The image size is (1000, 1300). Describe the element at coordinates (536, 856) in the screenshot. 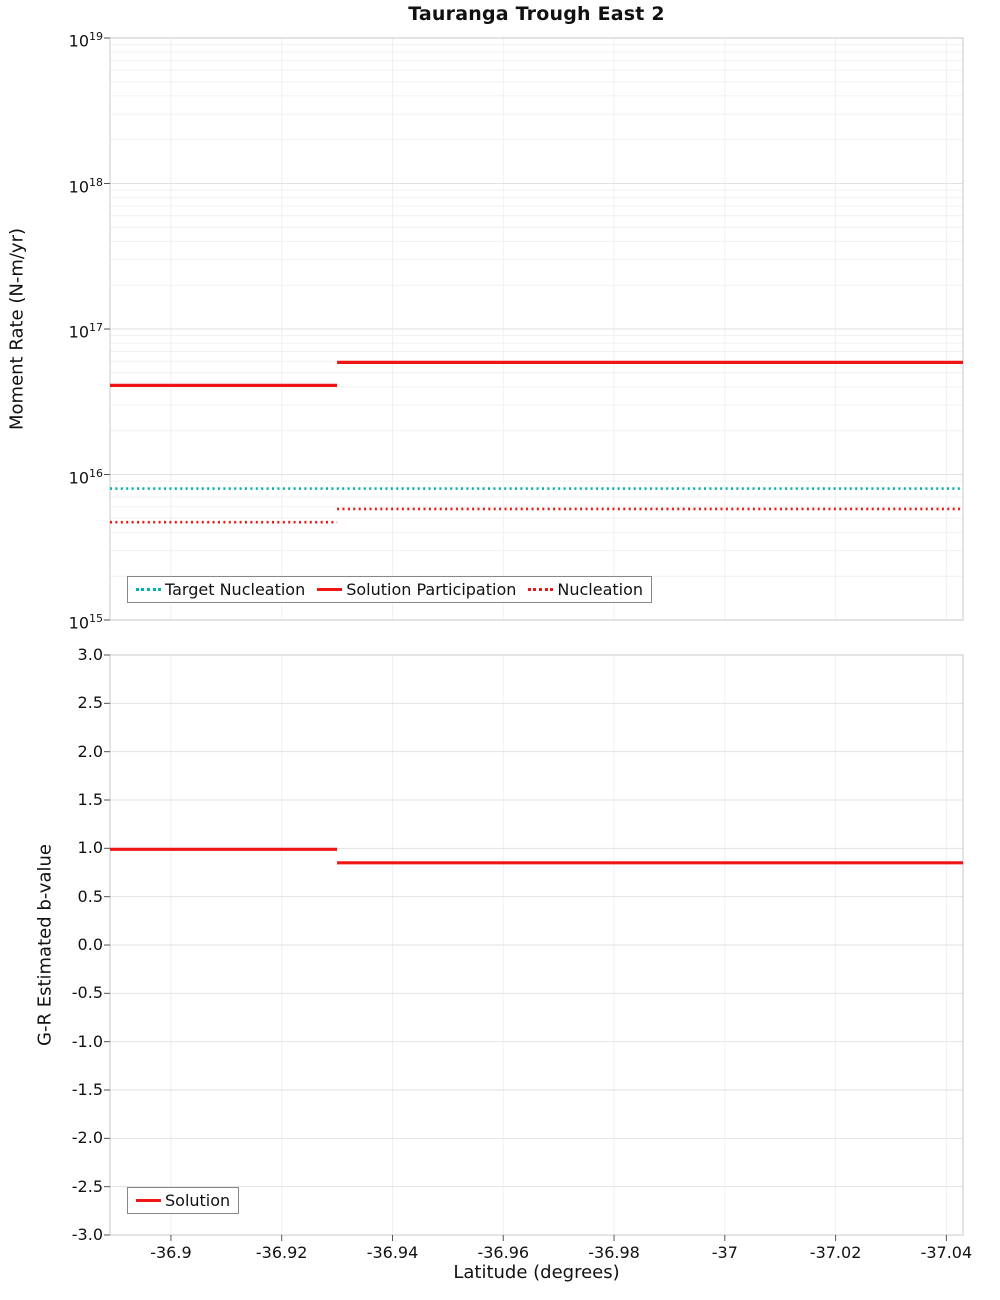

I see `series-b-value` at that location.